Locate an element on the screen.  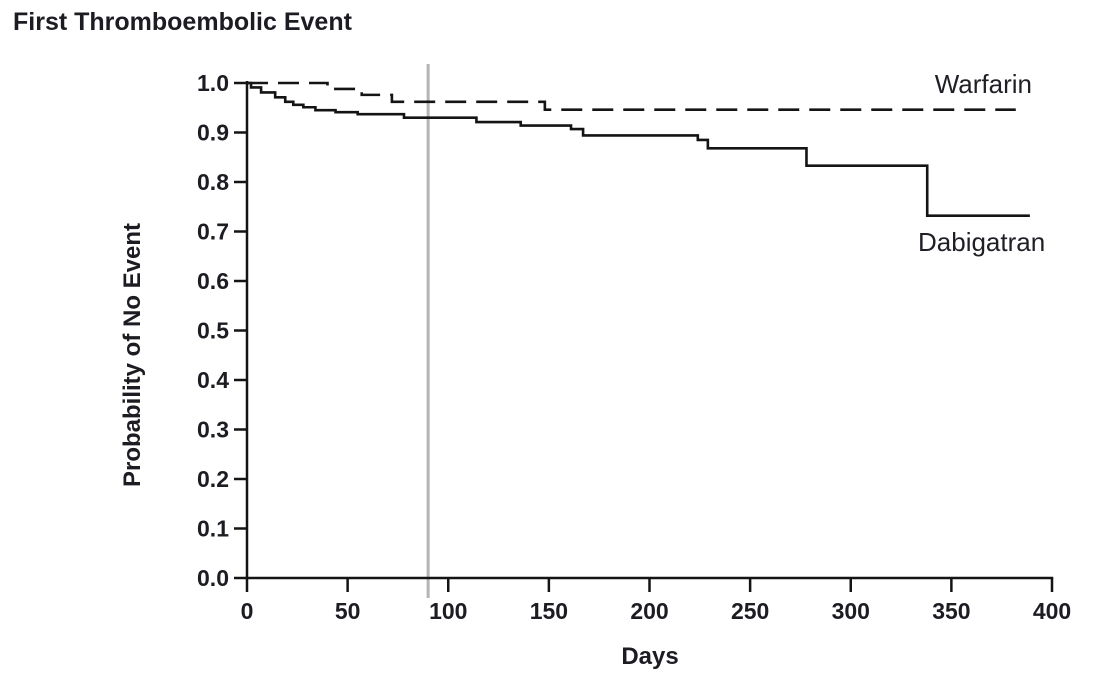
x-tick-label: 150 is located at coordinates (549, 611).